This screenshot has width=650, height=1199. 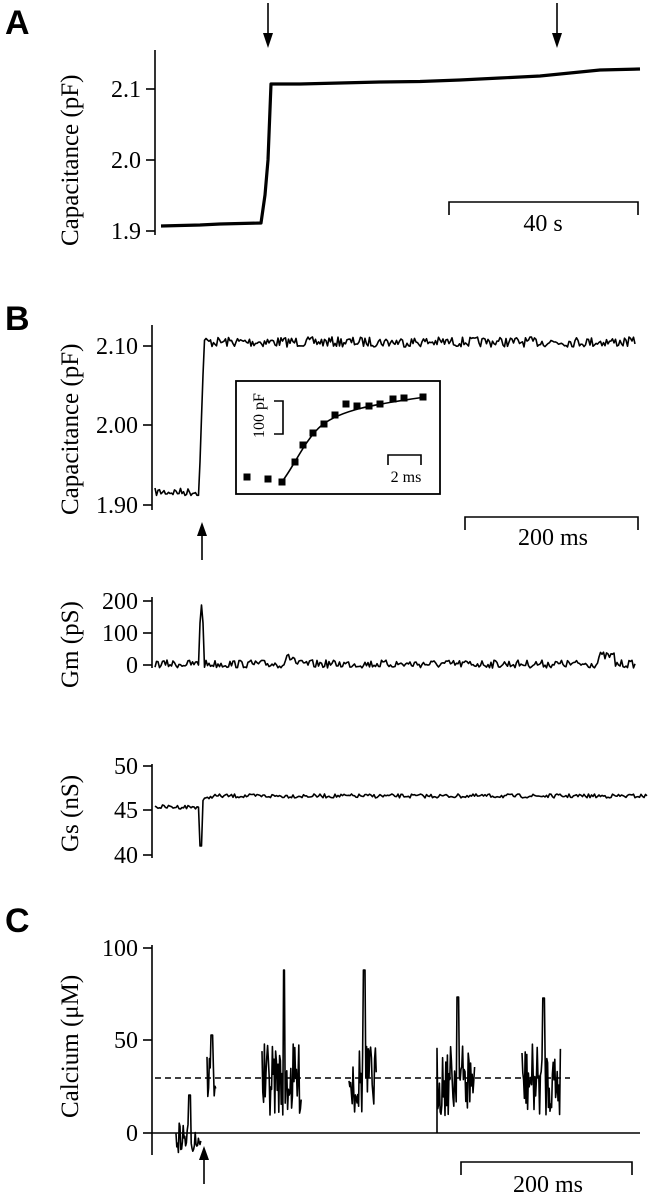 I want to click on calcium-bursts, so click(x=368, y=1061).